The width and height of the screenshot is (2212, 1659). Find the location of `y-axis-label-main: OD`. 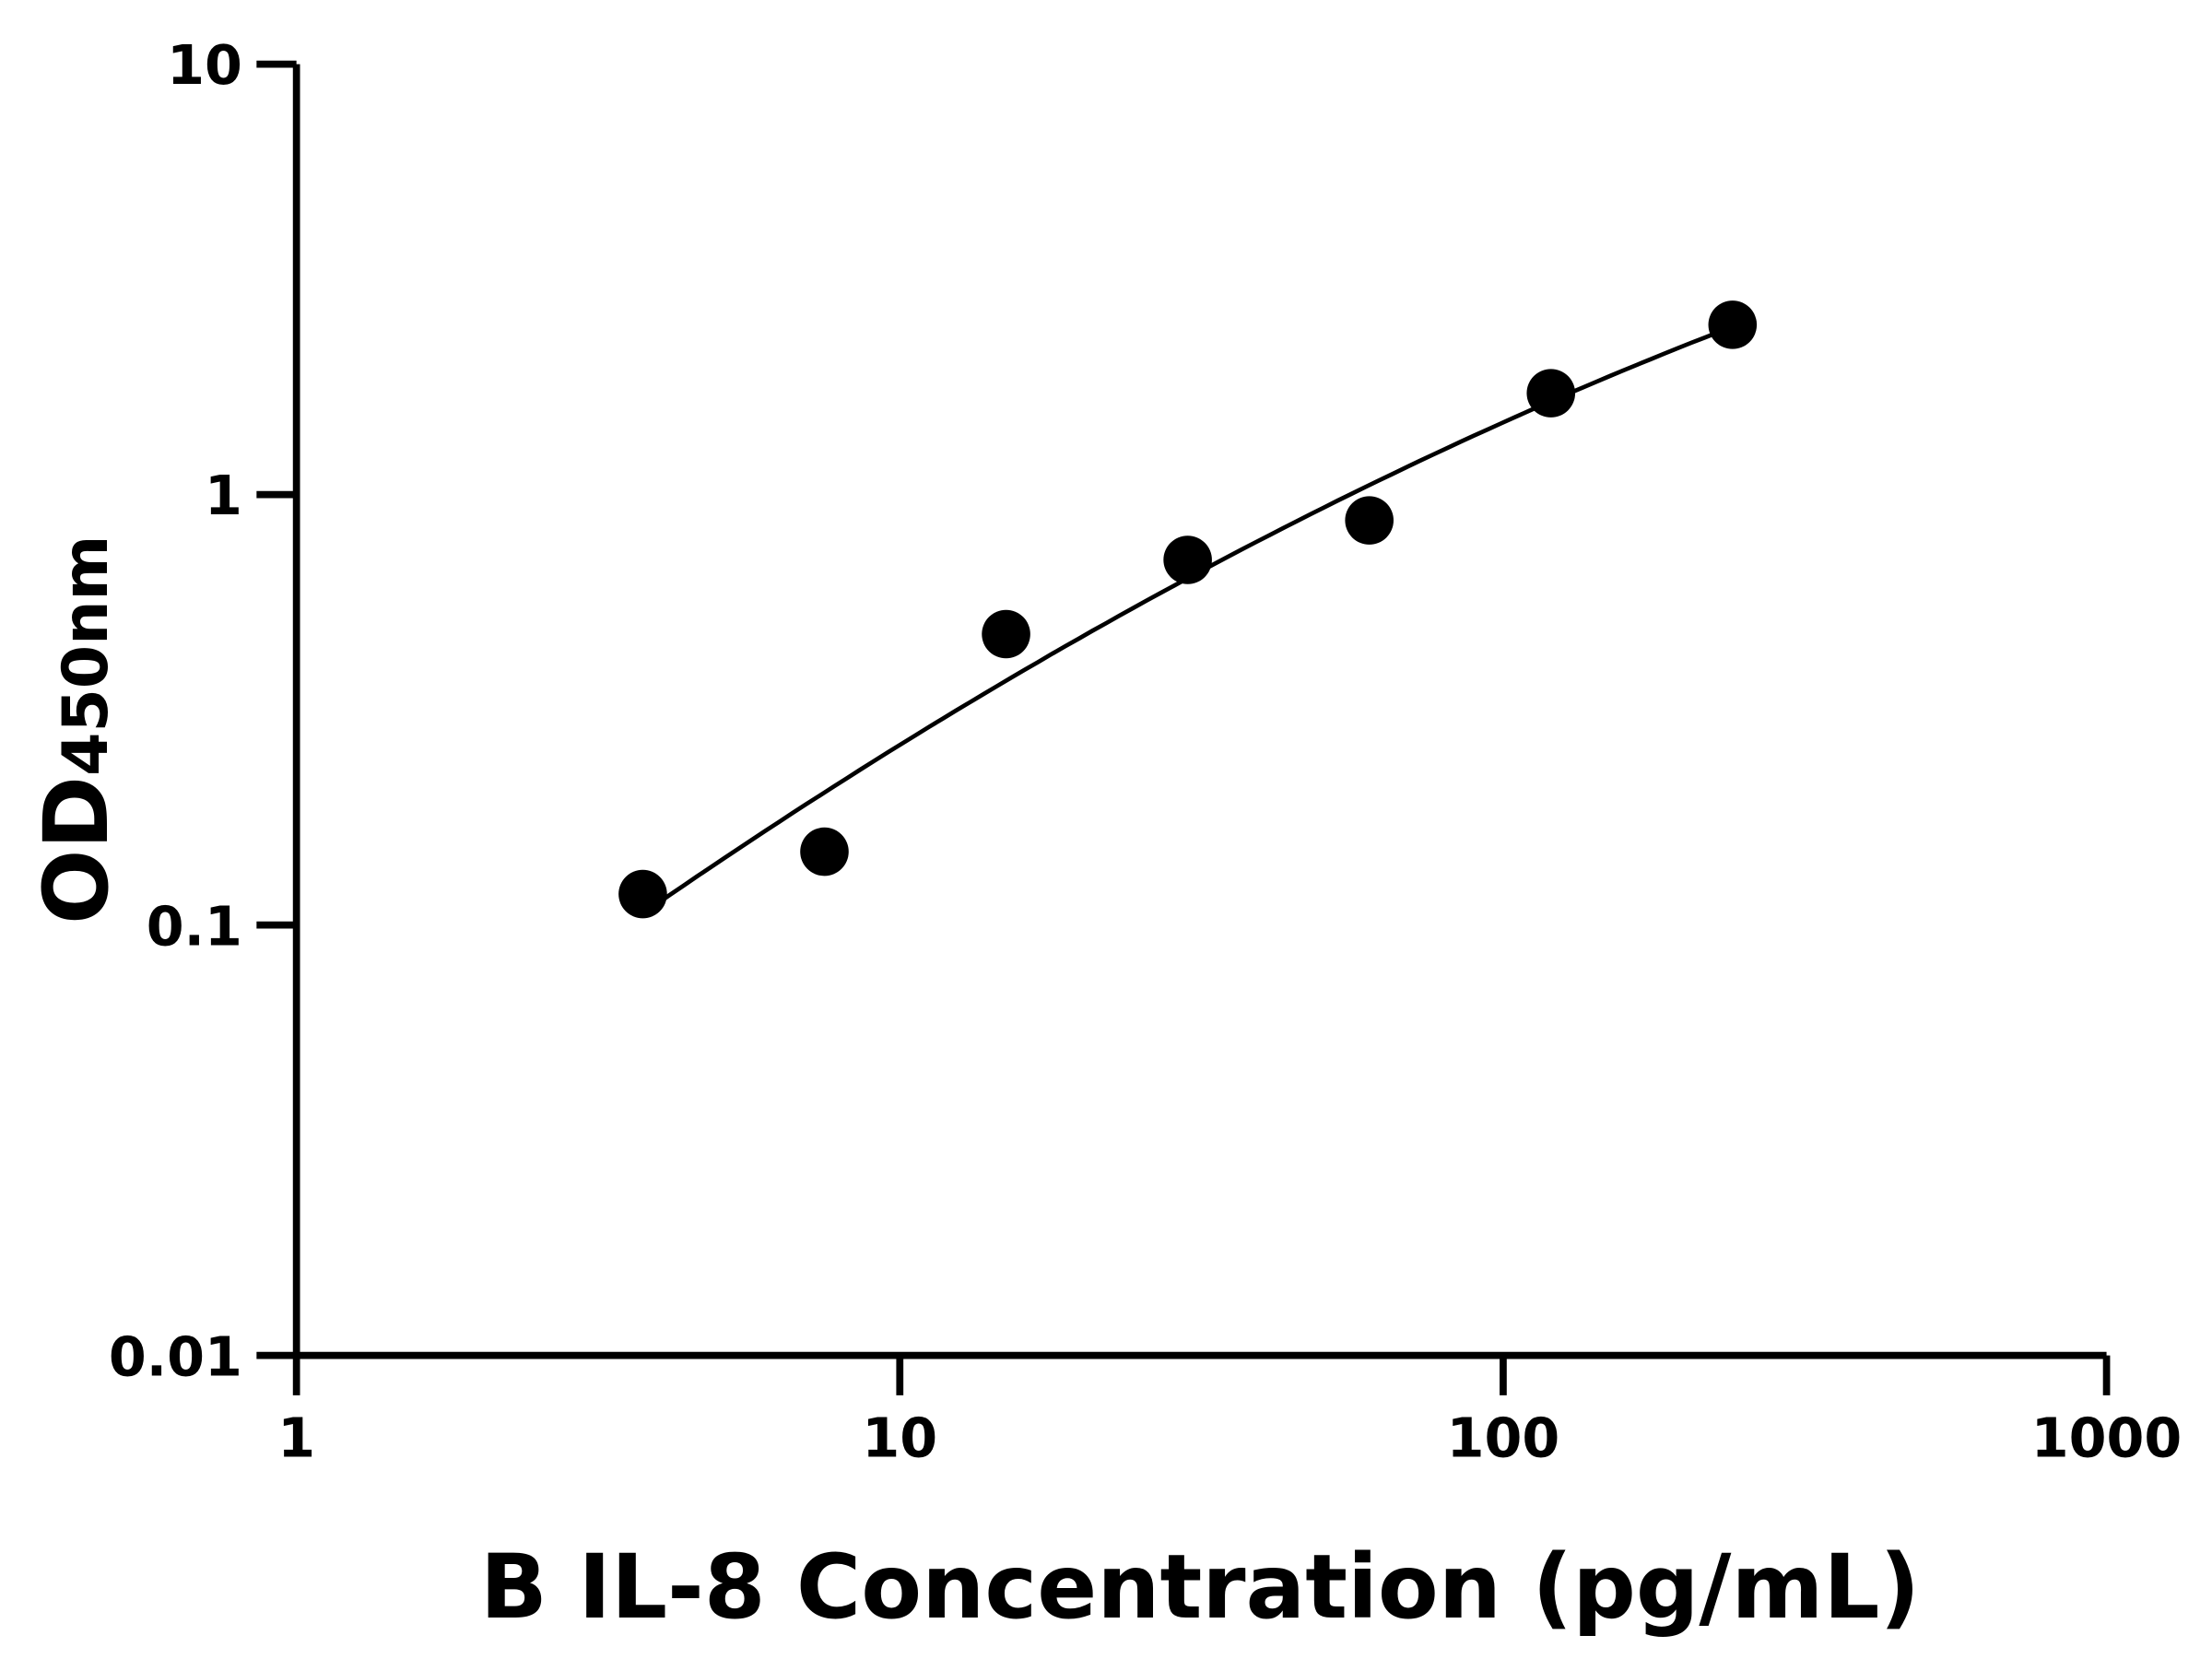

y-axis-label-main: OD is located at coordinates (76, 850).